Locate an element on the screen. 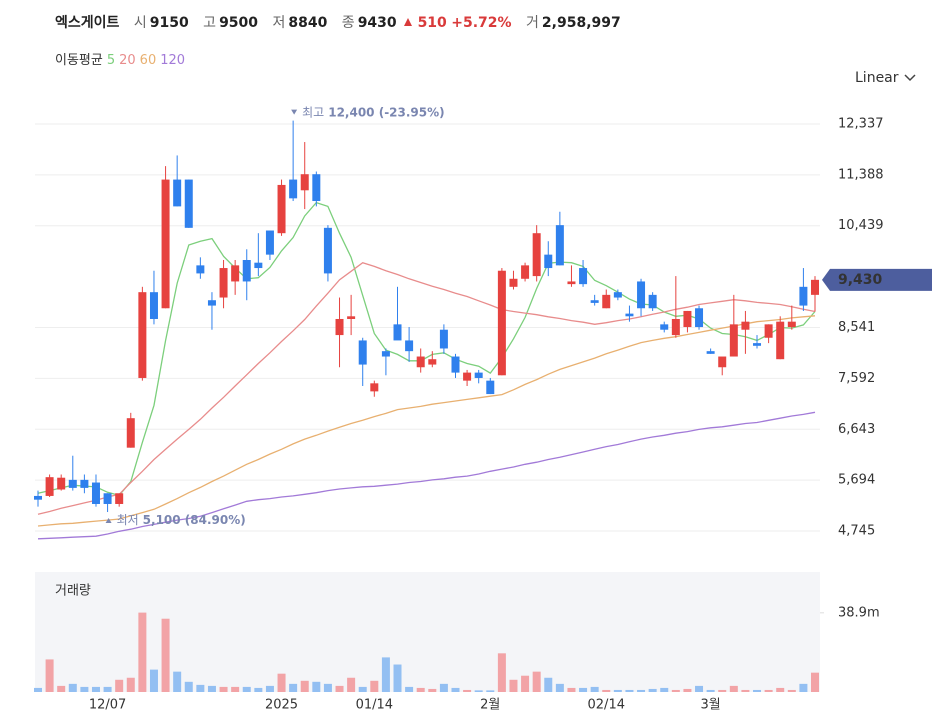  y-tick-label: 8,541 is located at coordinates (856, 327).